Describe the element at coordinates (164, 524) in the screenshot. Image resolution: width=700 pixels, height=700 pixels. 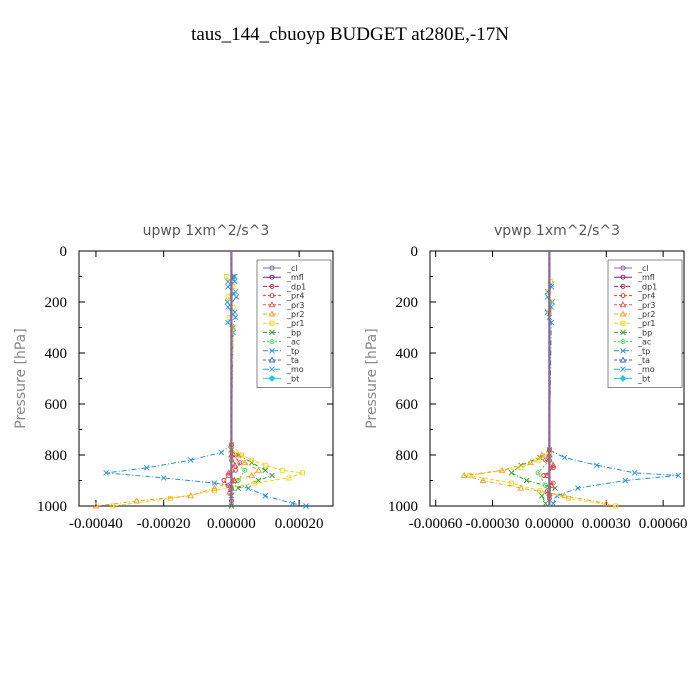
I see `upwp-xtick-label: -0.00020` at that location.